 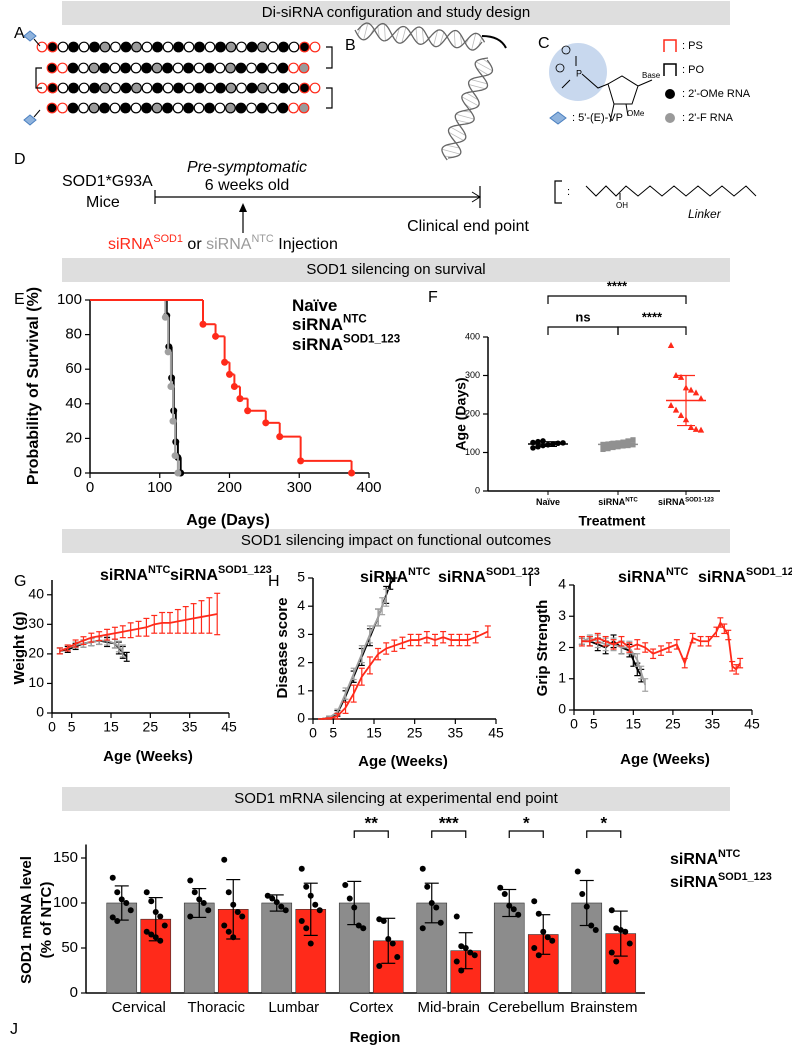 What do you see at coordinates (301, 690) in the screenshot?
I see `y-tick-label: 1` at bounding box center [301, 690].